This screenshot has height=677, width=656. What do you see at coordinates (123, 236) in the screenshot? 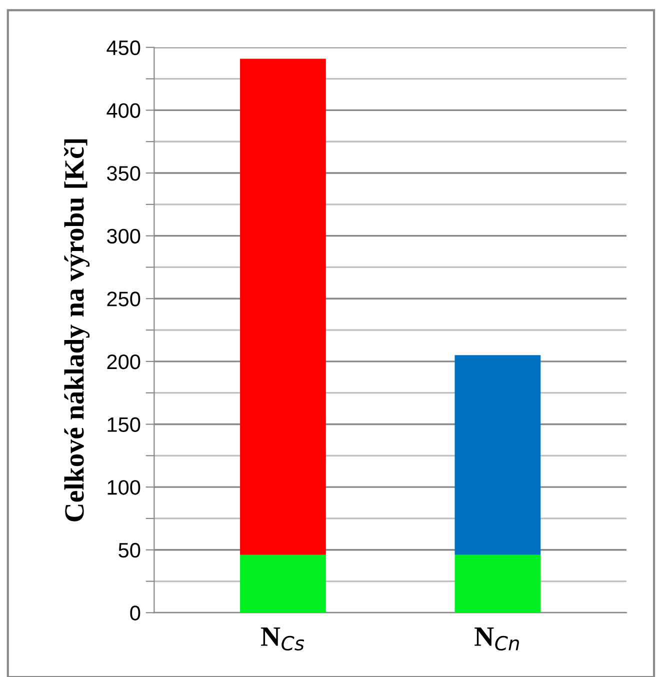
I see `y-tick-label: 300` at bounding box center [123, 236].